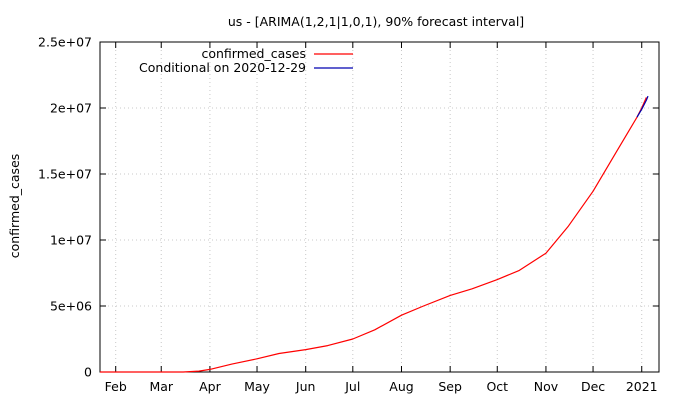 The width and height of the screenshot is (680, 400). I want to click on y-tick-label: 2e+07, so click(71, 108).